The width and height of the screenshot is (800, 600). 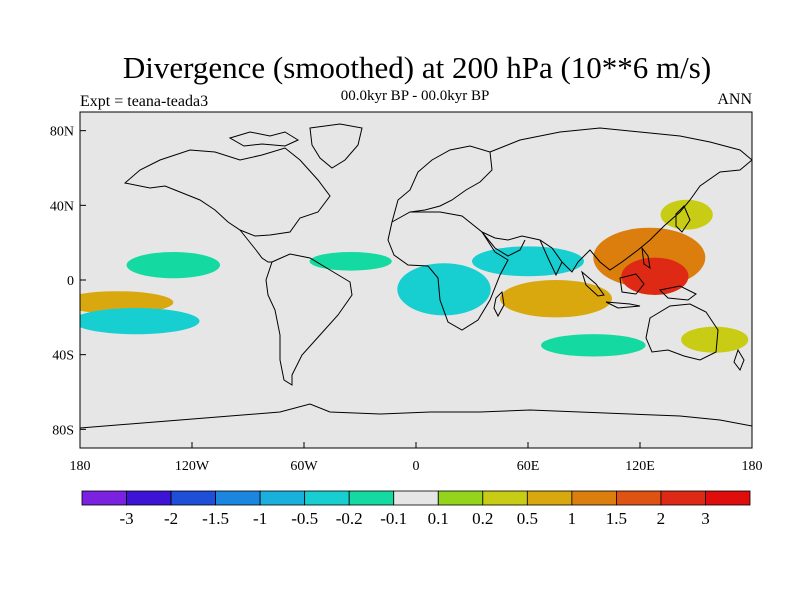 What do you see at coordinates (499, 304) in the screenshot?
I see `coastline-madagascar` at bounding box center [499, 304].